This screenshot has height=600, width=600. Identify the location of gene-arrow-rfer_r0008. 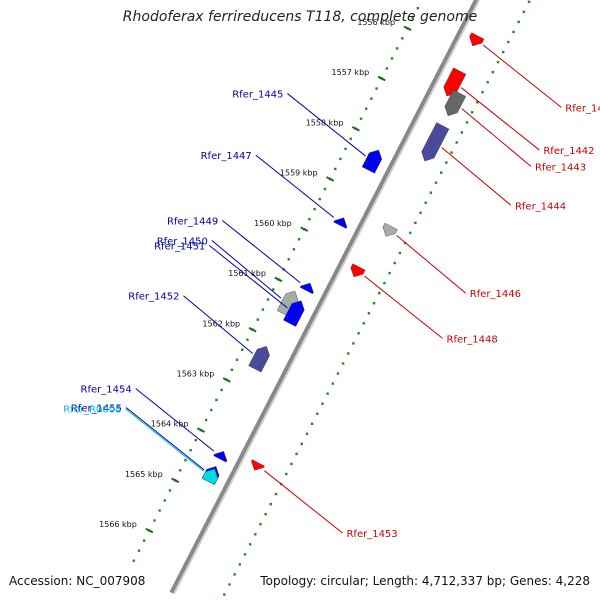
(210, 476).